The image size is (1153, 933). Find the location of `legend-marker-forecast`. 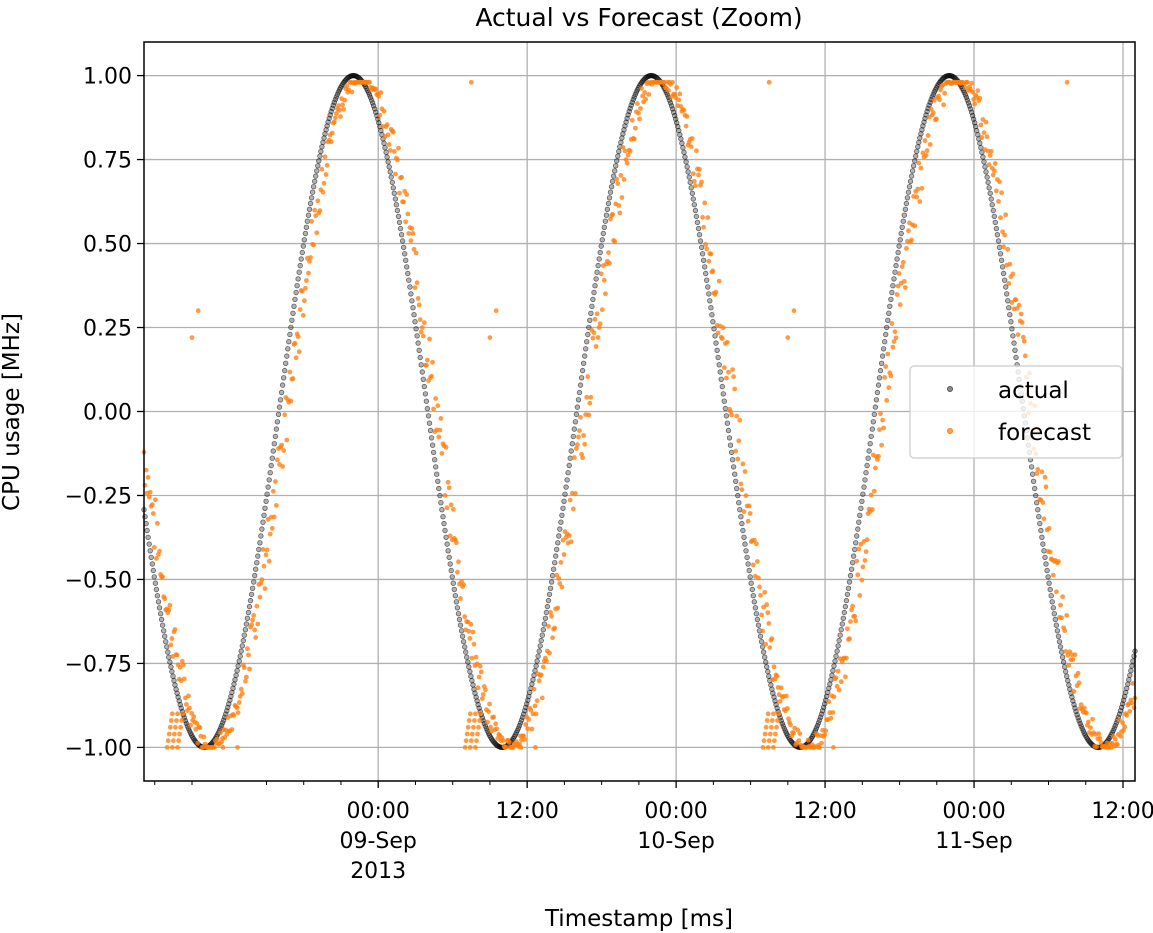

legend-marker-forecast is located at coordinates (950, 430).